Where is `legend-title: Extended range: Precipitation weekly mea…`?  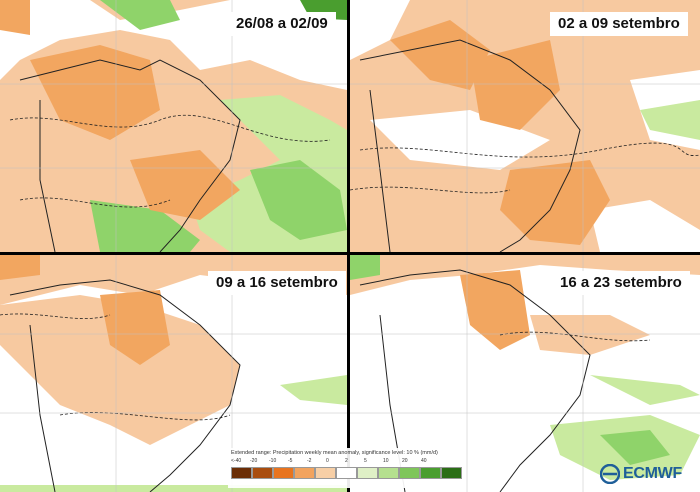
legend-title: Extended range: Precipitation weekly mea… is located at coordinates (334, 453).